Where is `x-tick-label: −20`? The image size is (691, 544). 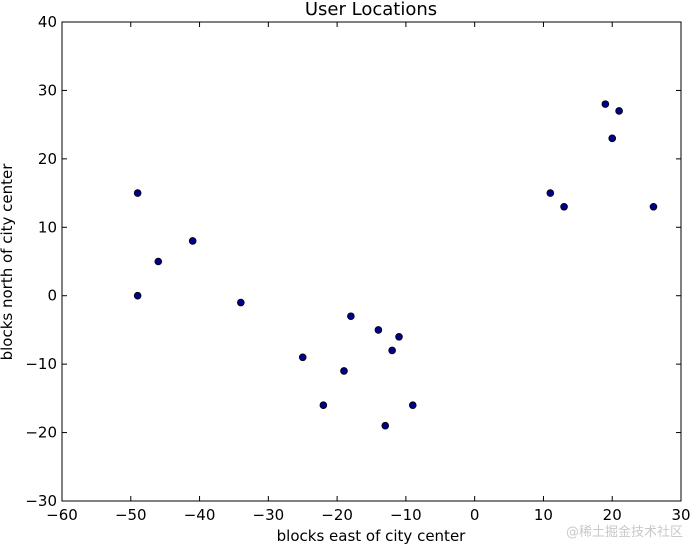 x-tick-label: −20 is located at coordinates (337, 515).